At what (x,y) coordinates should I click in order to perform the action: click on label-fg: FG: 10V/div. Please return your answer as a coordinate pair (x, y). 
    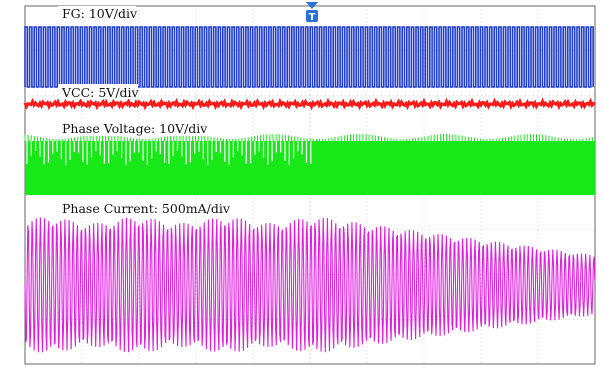
    Looking at the image, I should click on (100, 13).